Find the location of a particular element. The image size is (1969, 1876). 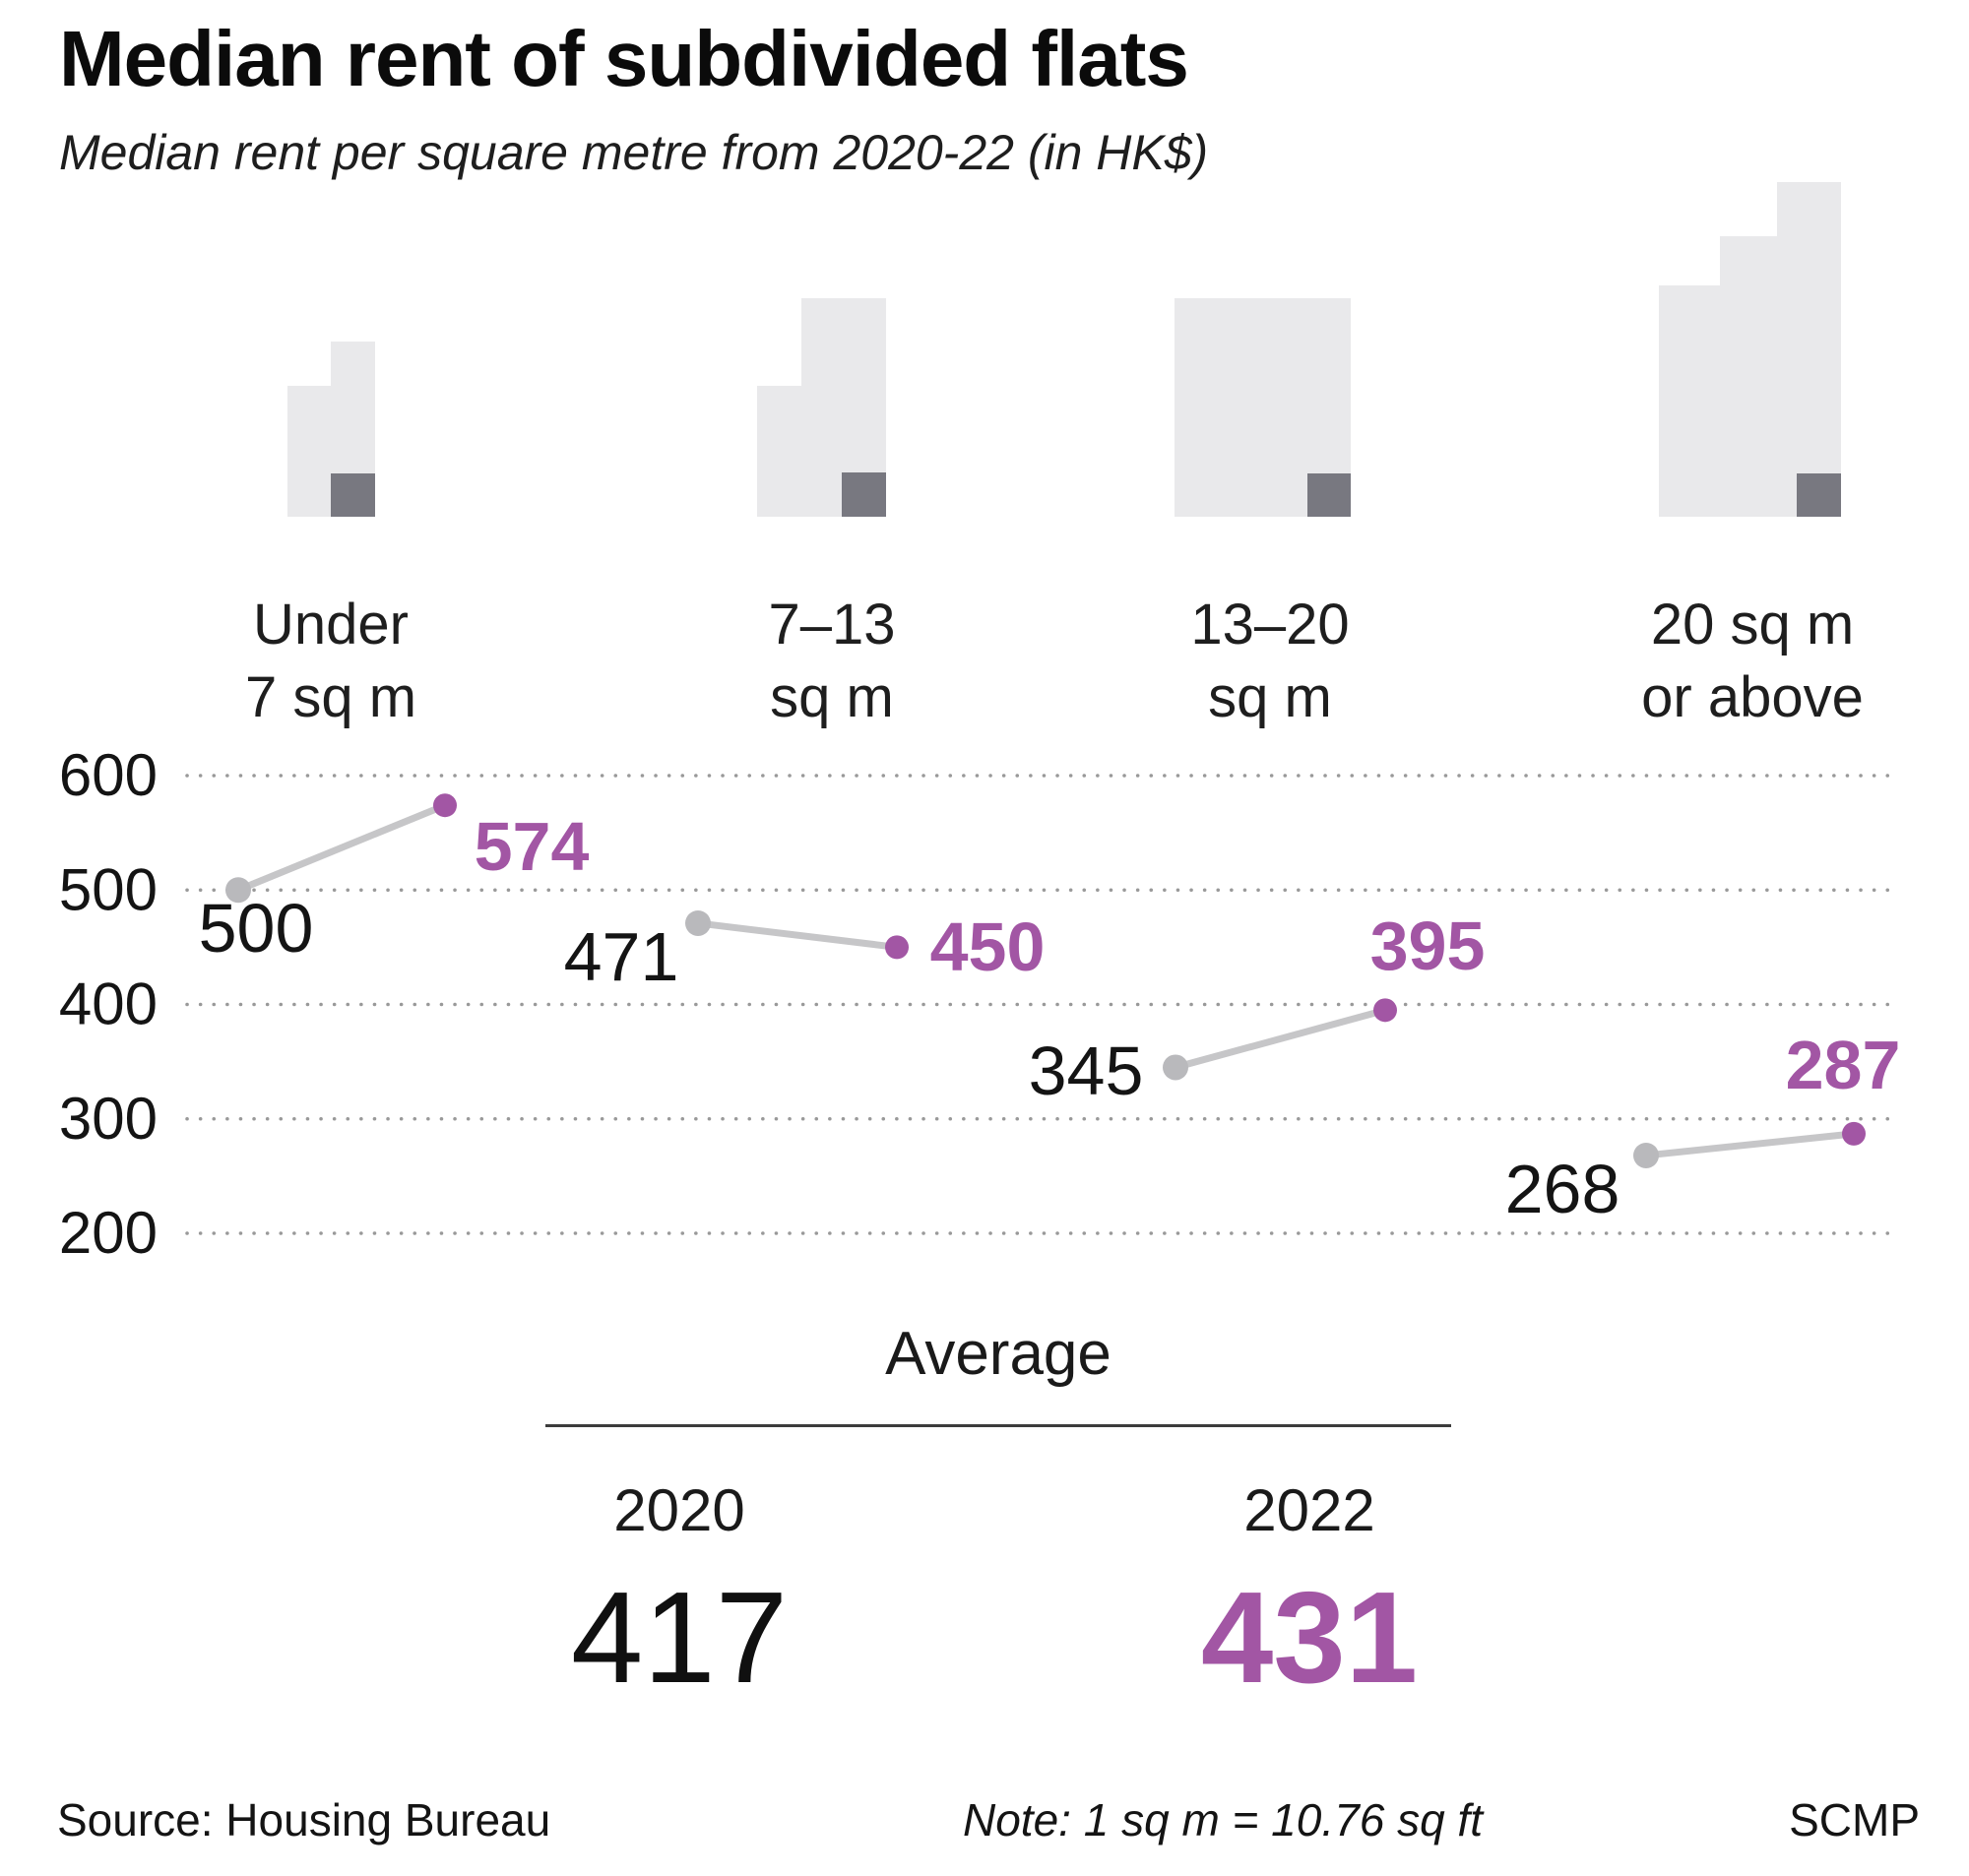

average-year-2020: 2020 is located at coordinates (679, 1510).